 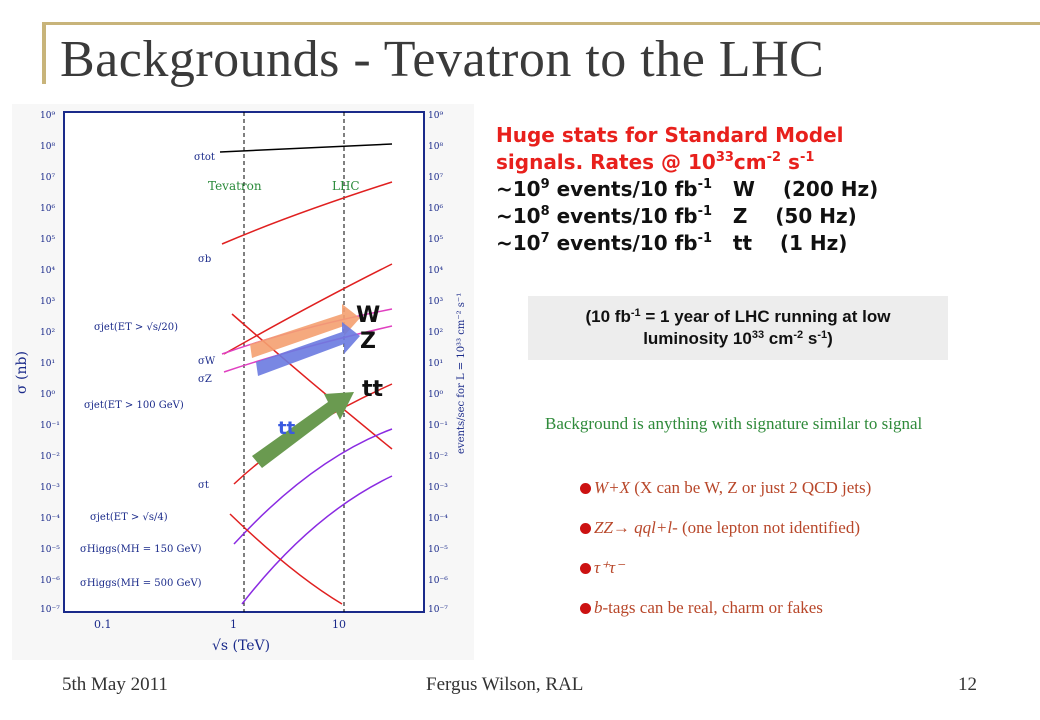 I want to click on note-line2-exp2: -2, so click(x=798, y=335).